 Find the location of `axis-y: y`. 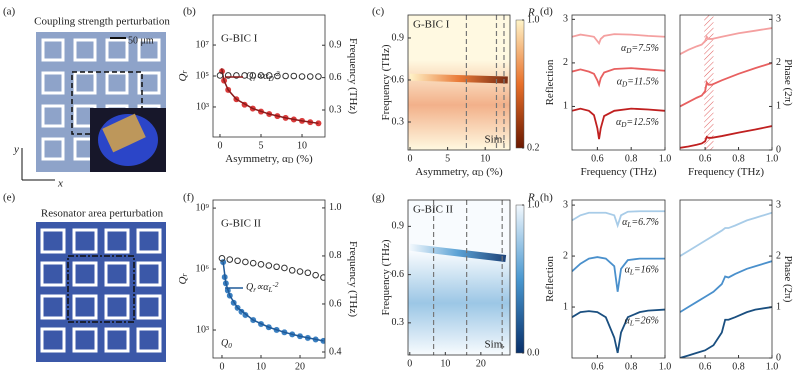

axis-y: y is located at coordinates (16, 150).